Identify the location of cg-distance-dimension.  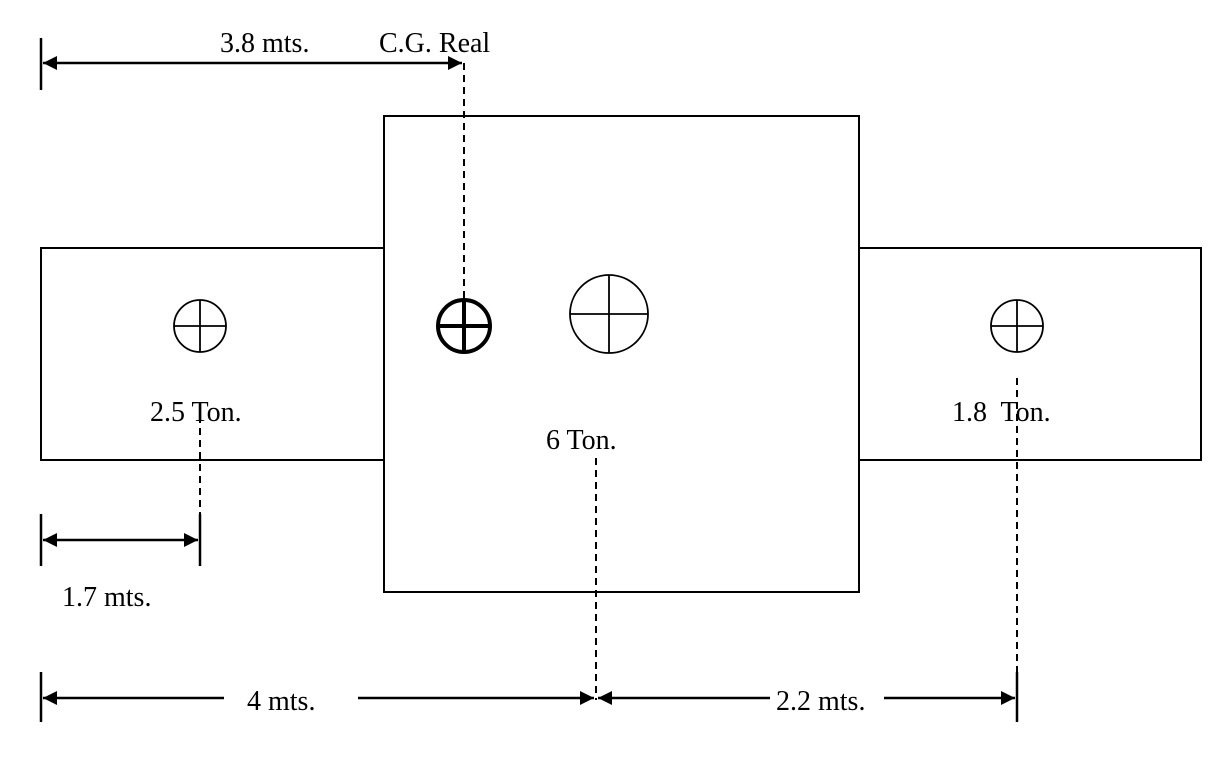
(250, 64).